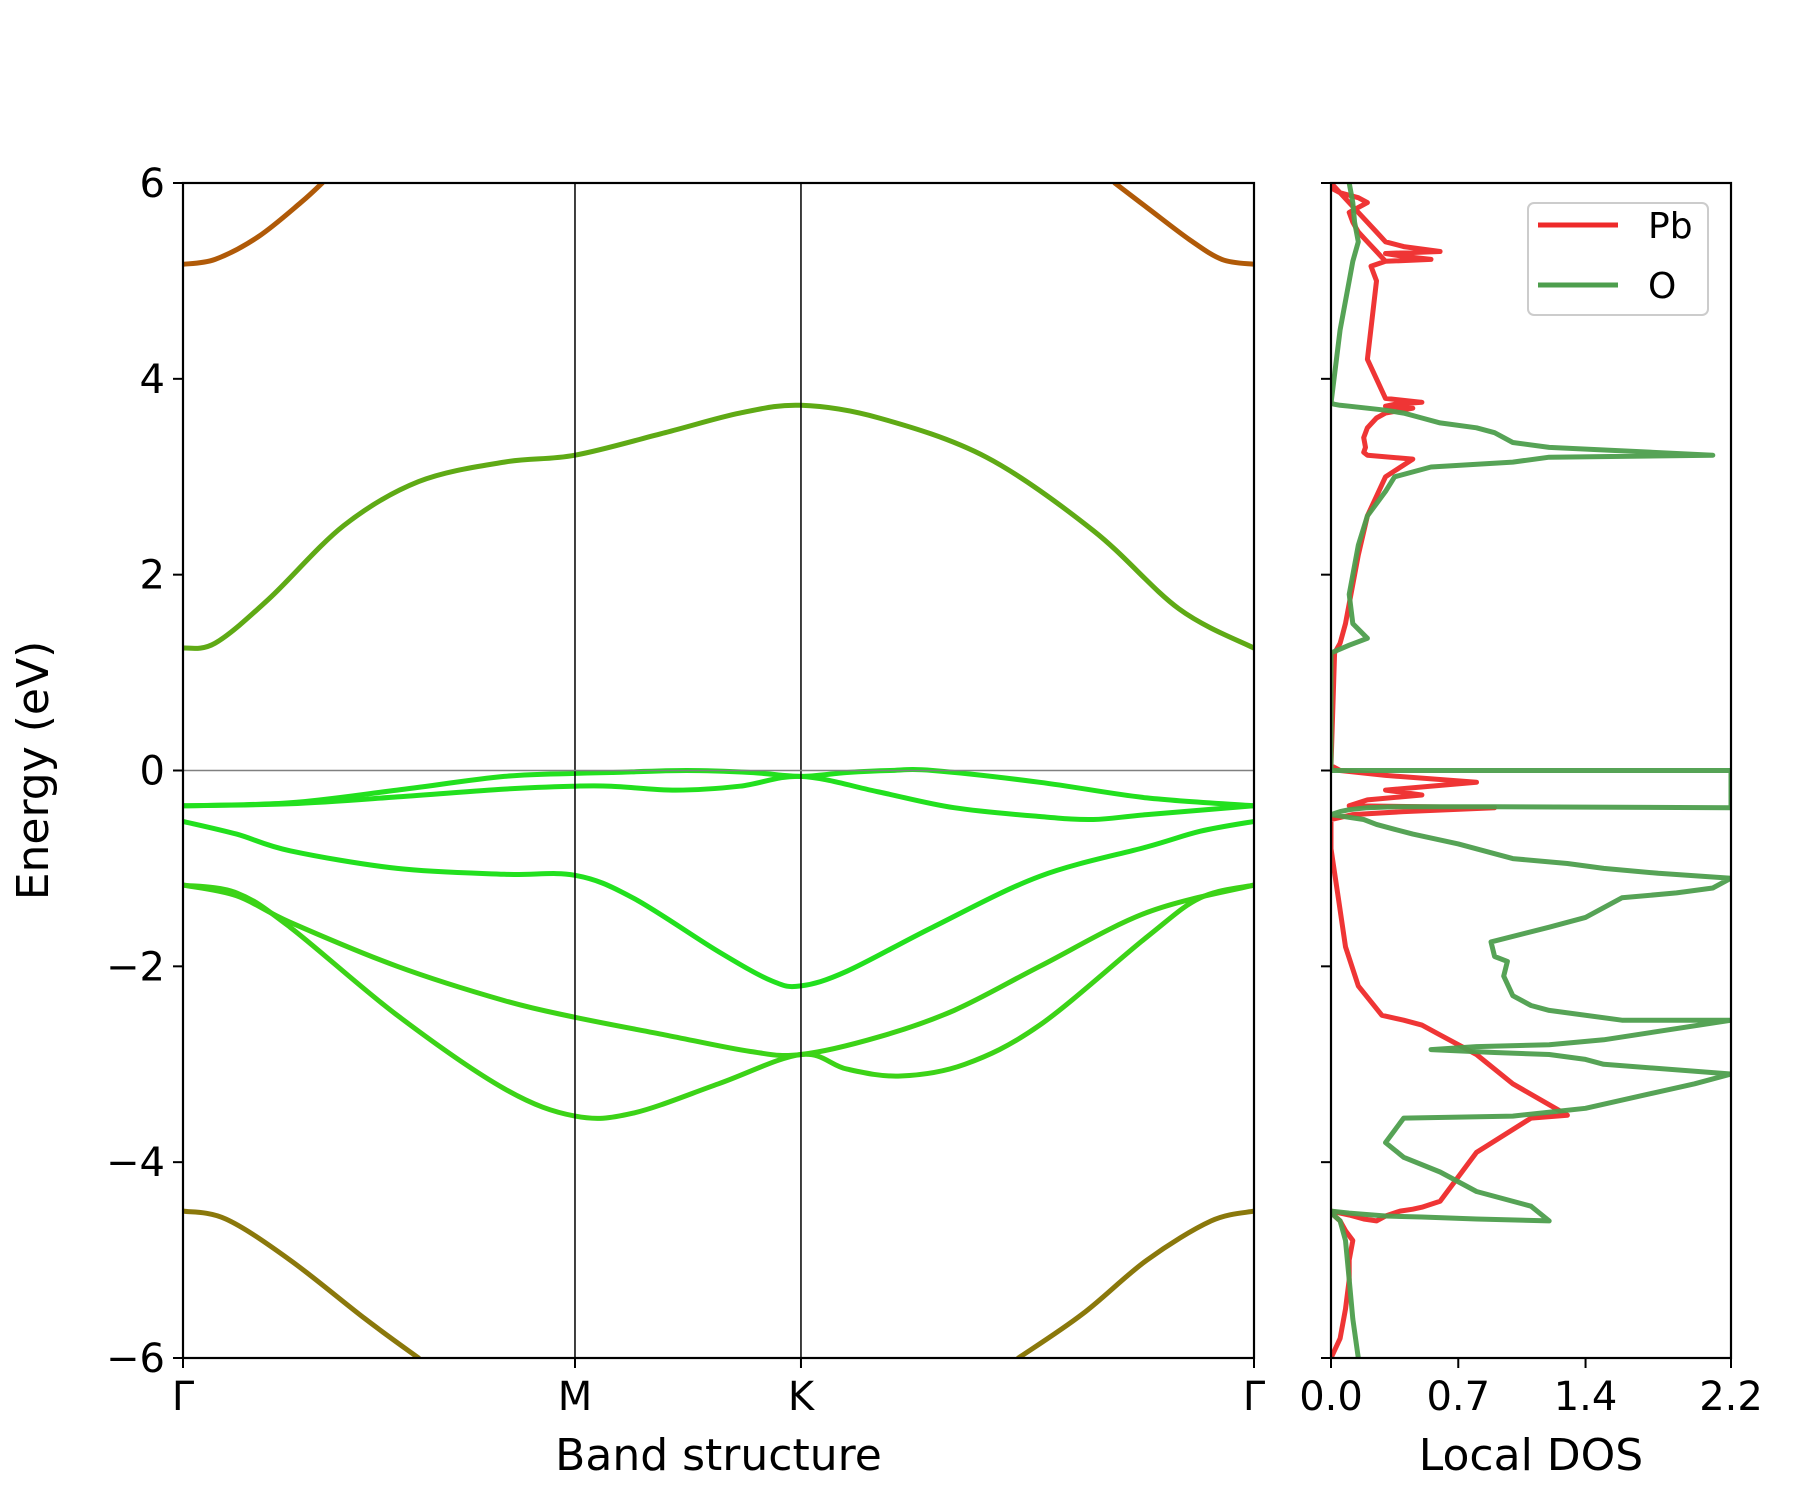  What do you see at coordinates (135, 1163) in the screenshot?
I see `band-y-tick-label: −4` at bounding box center [135, 1163].